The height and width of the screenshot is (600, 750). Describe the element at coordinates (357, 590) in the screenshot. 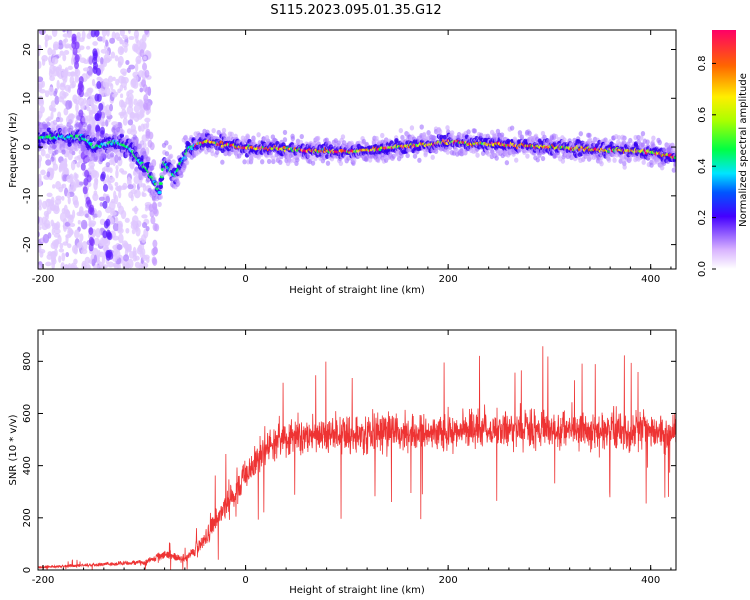

I see `snr-xlabel: Height of straight line (km)` at that location.